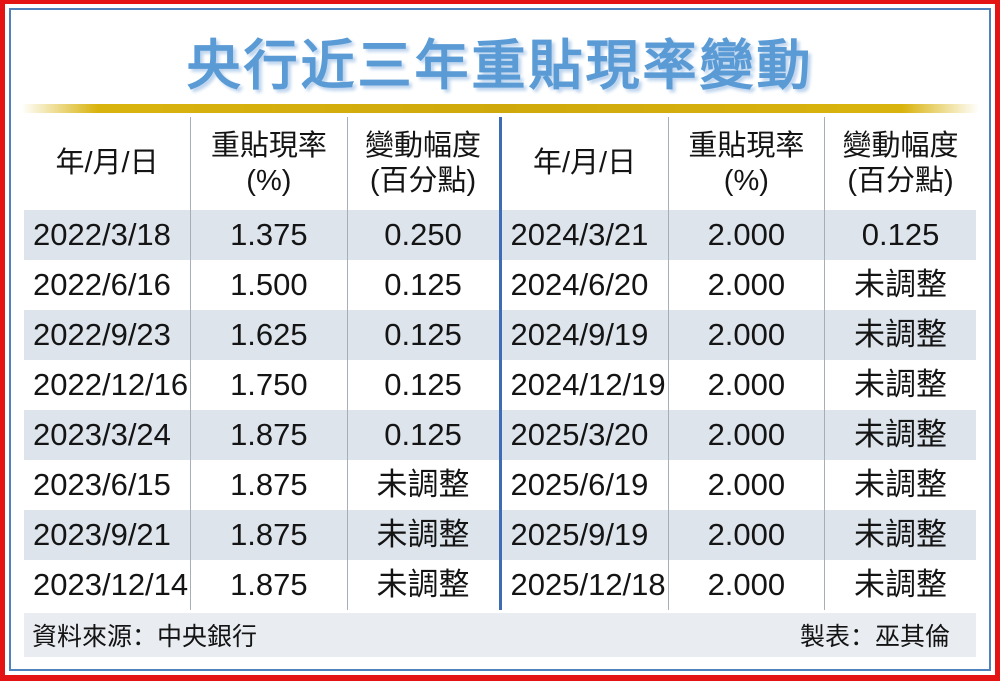  I want to click on table-row: 2025/6/19 2.000 未調整, so click(738, 485).